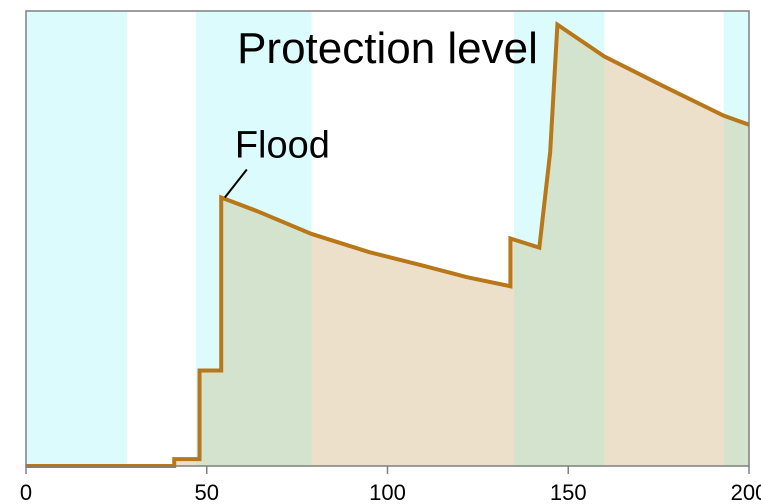  I want to click on tick-layer: 0 50 100 150 200, so click(390, 485).